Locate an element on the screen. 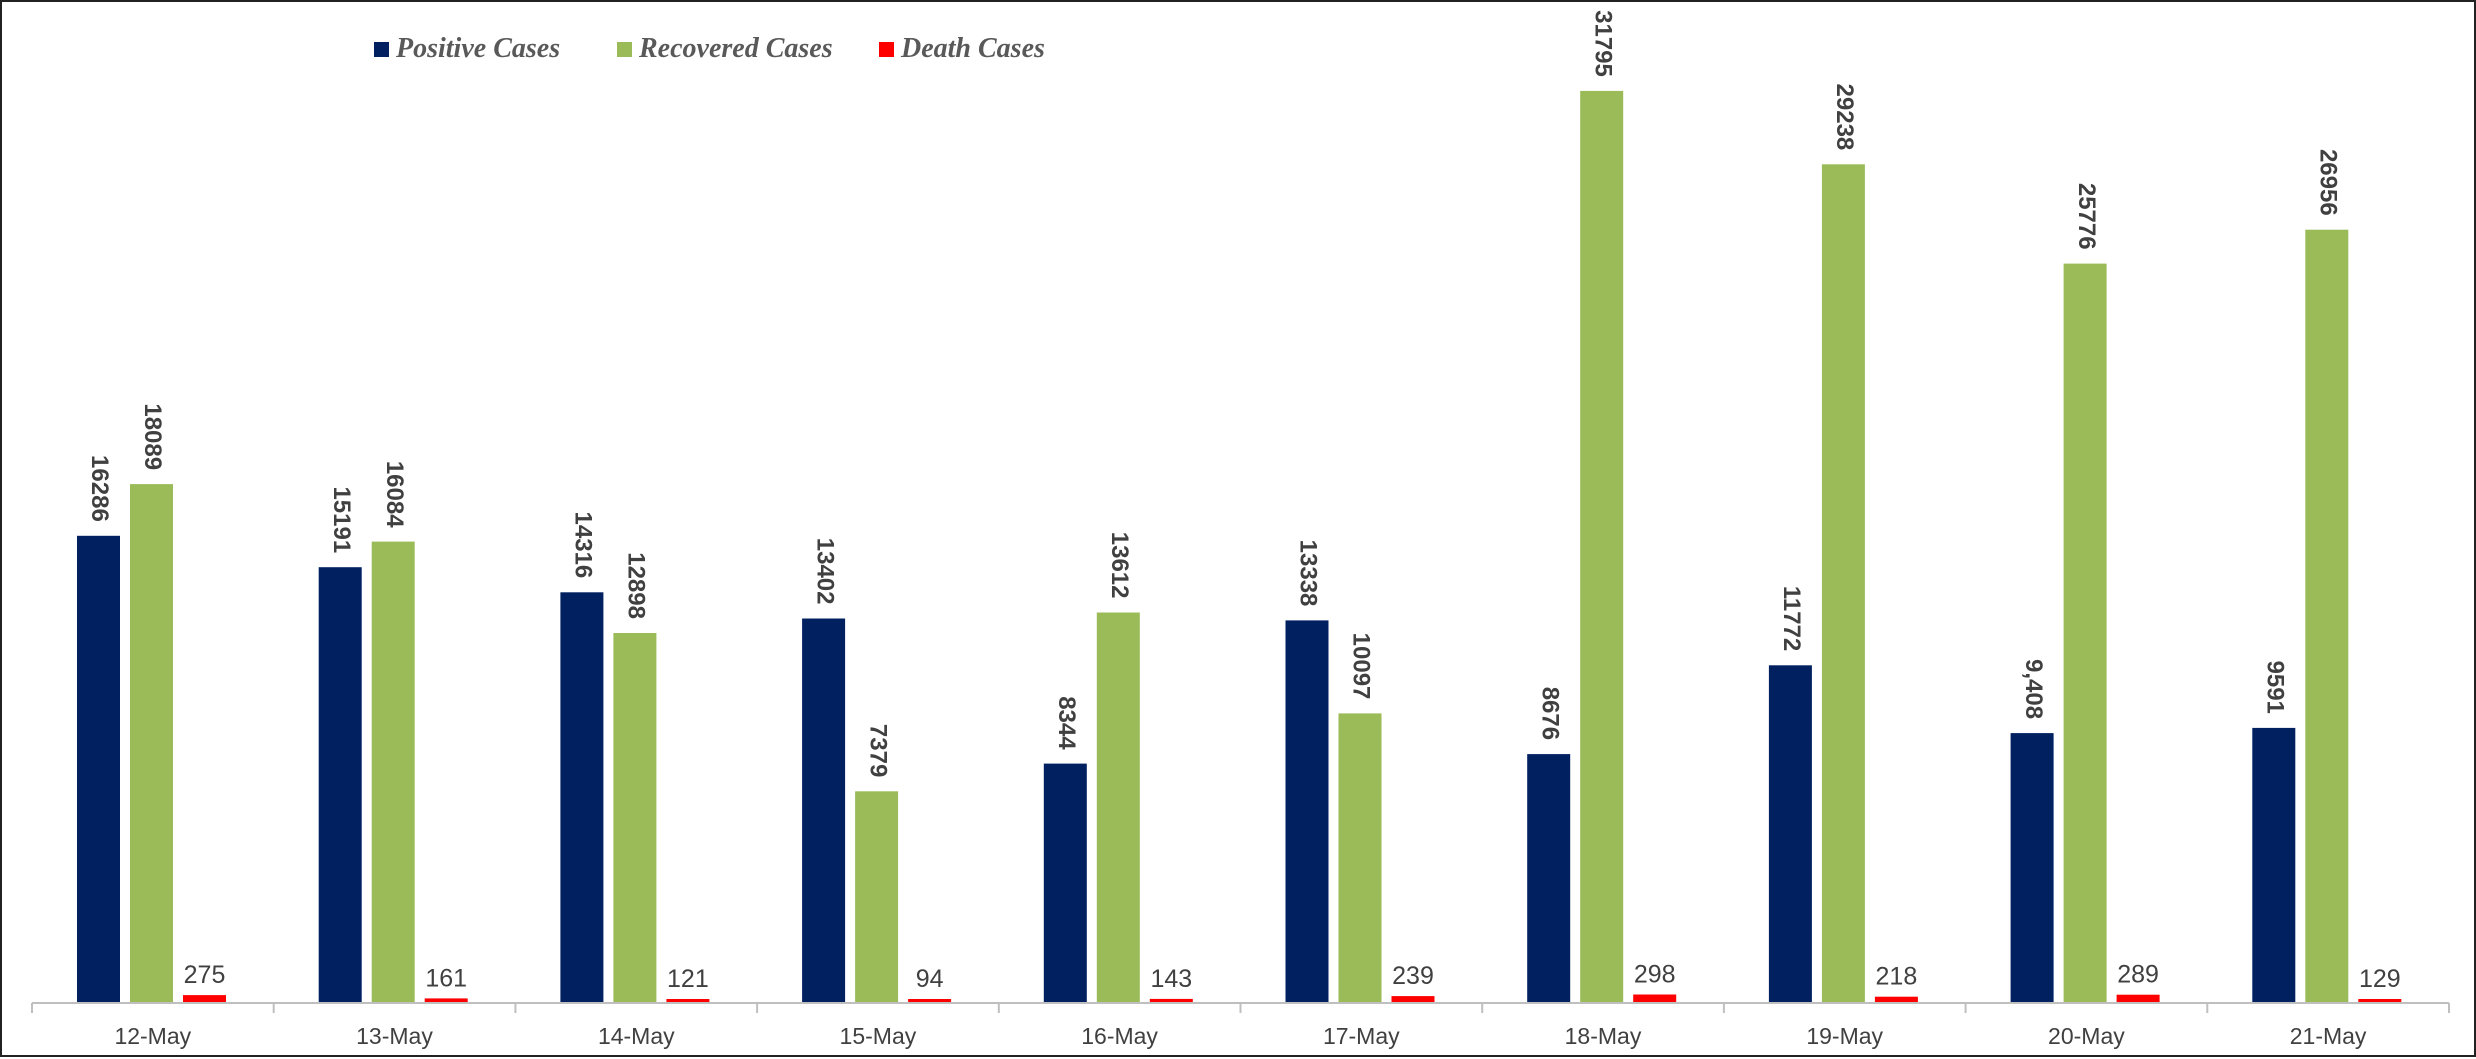 The image size is (2476, 1059). x-tick-label-7: 19-May is located at coordinates (1844, 1036).